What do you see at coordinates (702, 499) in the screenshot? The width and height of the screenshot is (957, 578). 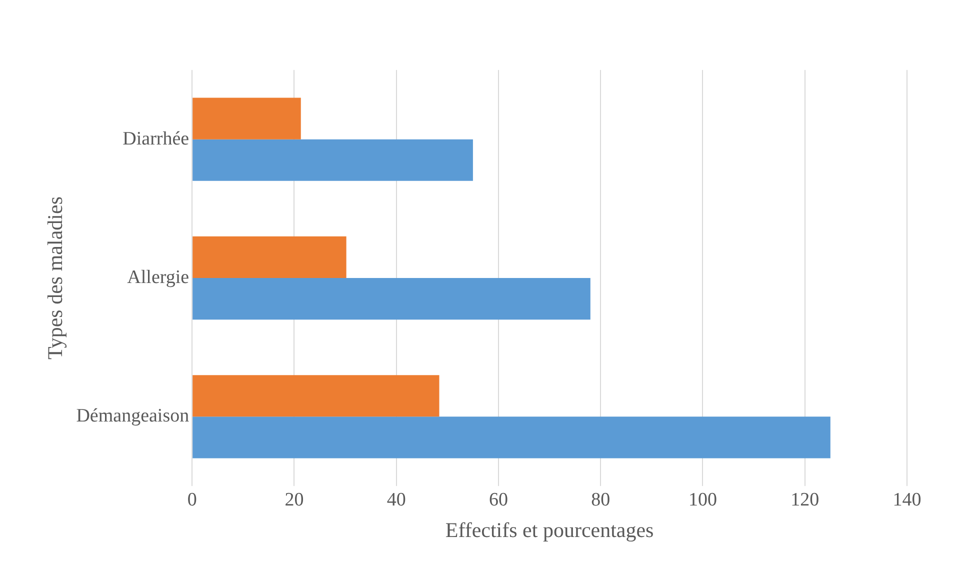 I see `x-tick-label: 100` at bounding box center [702, 499].